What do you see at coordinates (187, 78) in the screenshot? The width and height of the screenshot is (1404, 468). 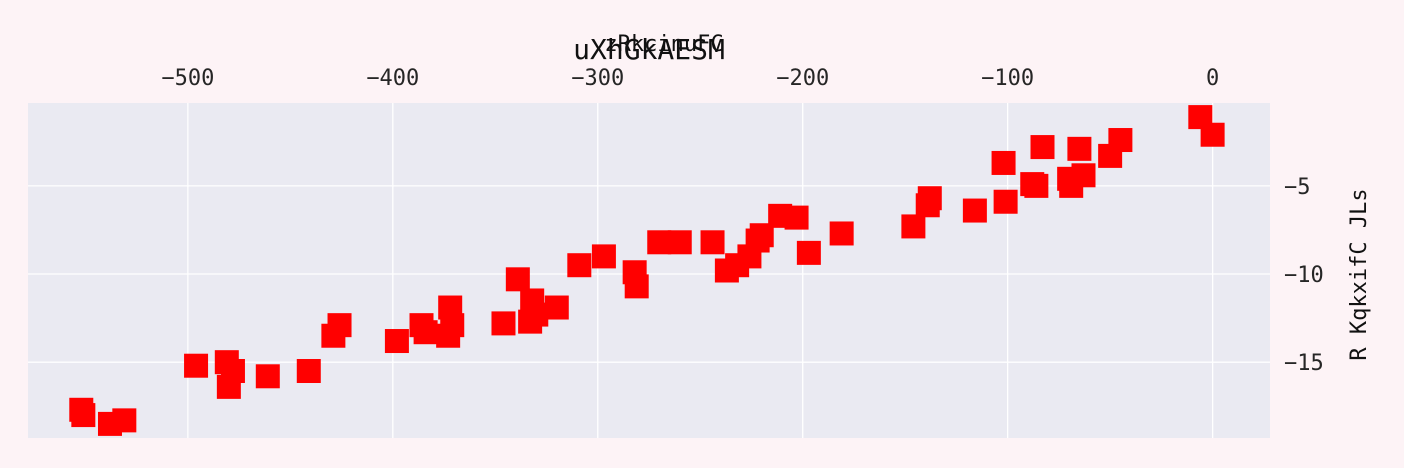 I see `x-tick-label: −500` at bounding box center [187, 78].